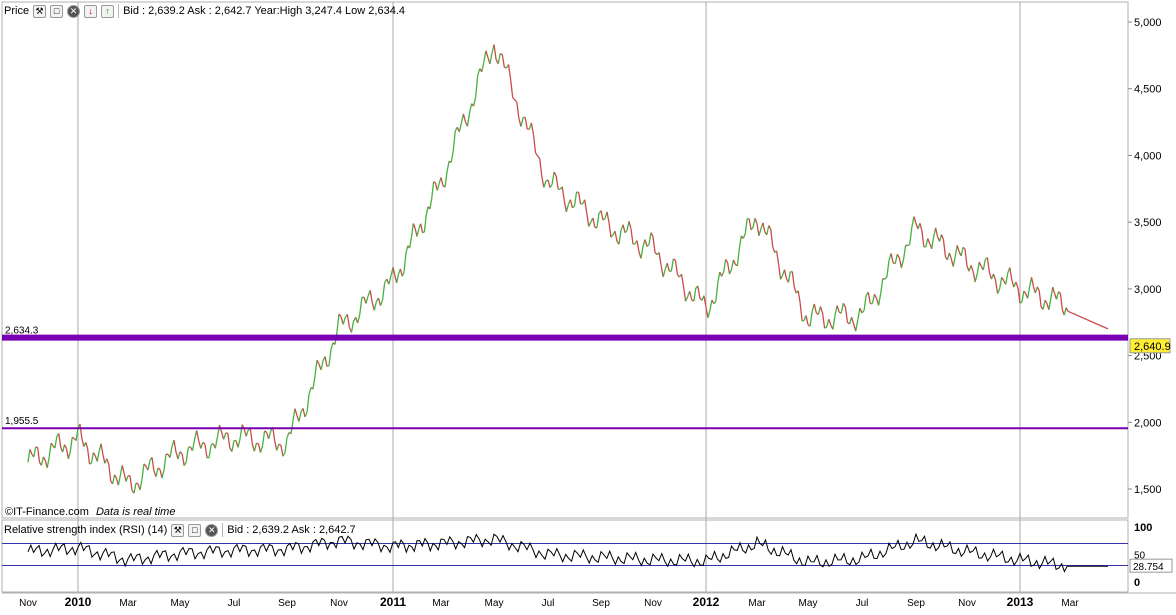 Image resolution: width=1176 pixels, height=615 pixels. What do you see at coordinates (1152, 347) in the screenshot?
I see `last-price-badge-text: 2,640.9` at bounding box center [1152, 347].